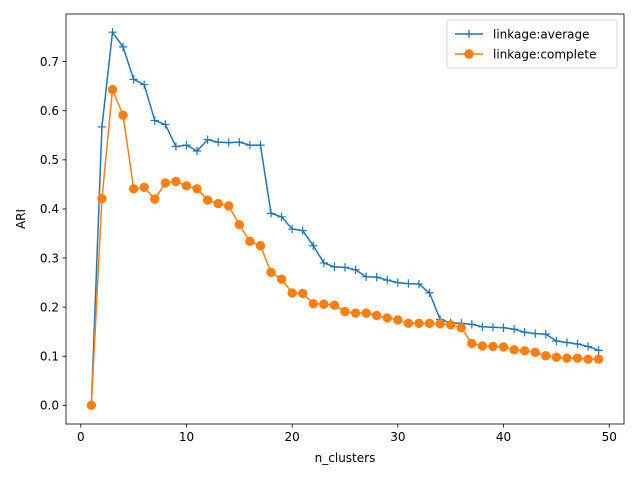  What do you see at coordinates (49, 160) in the screenshot?
I see `y-tick-label: 0.5` at bounding box center [49, 160].